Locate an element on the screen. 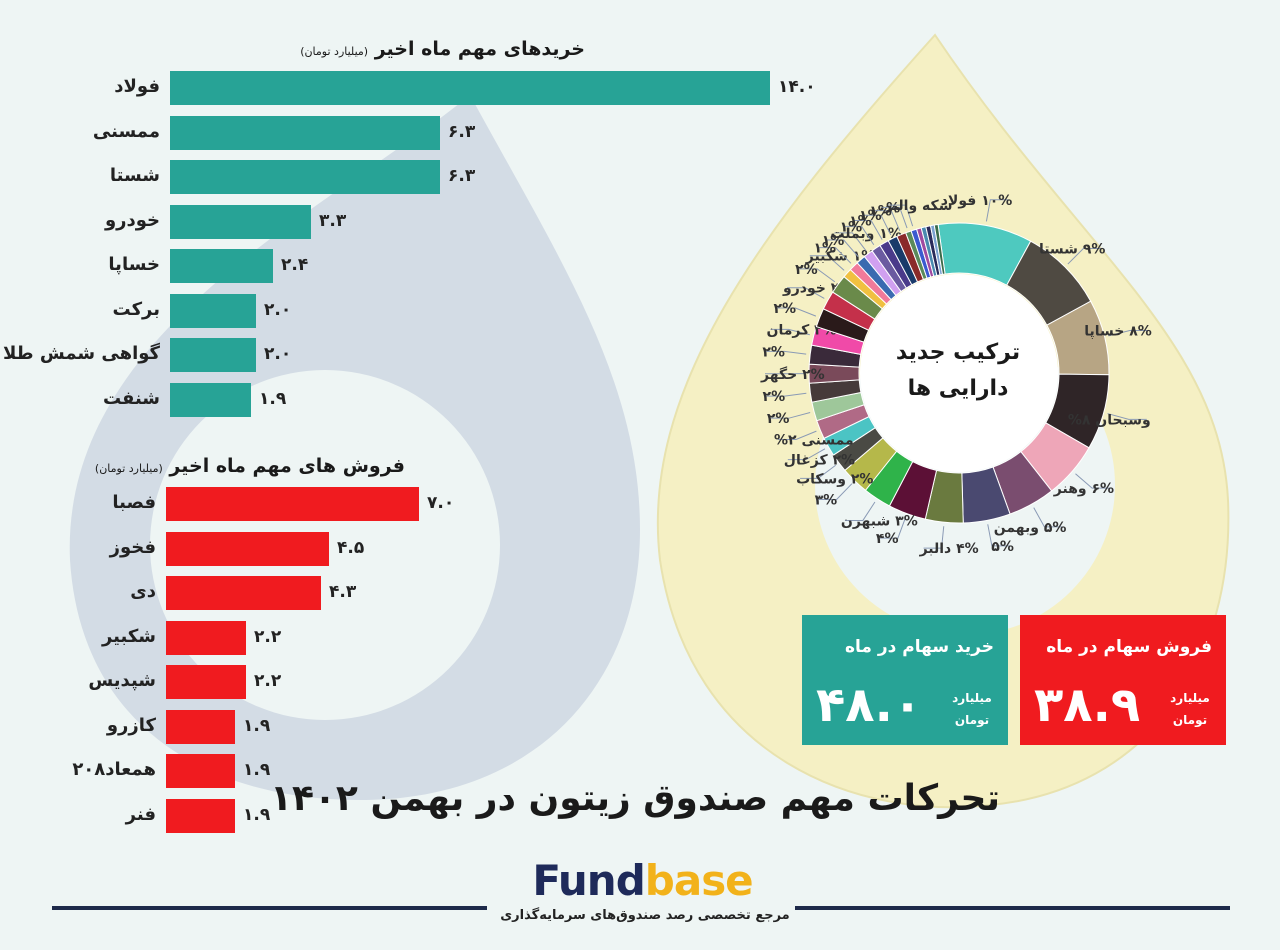 Image resolution: width=1280 pixels, height=950 pixels. buy-chart-category-label: خساپا is located at coordinates (134, 264).